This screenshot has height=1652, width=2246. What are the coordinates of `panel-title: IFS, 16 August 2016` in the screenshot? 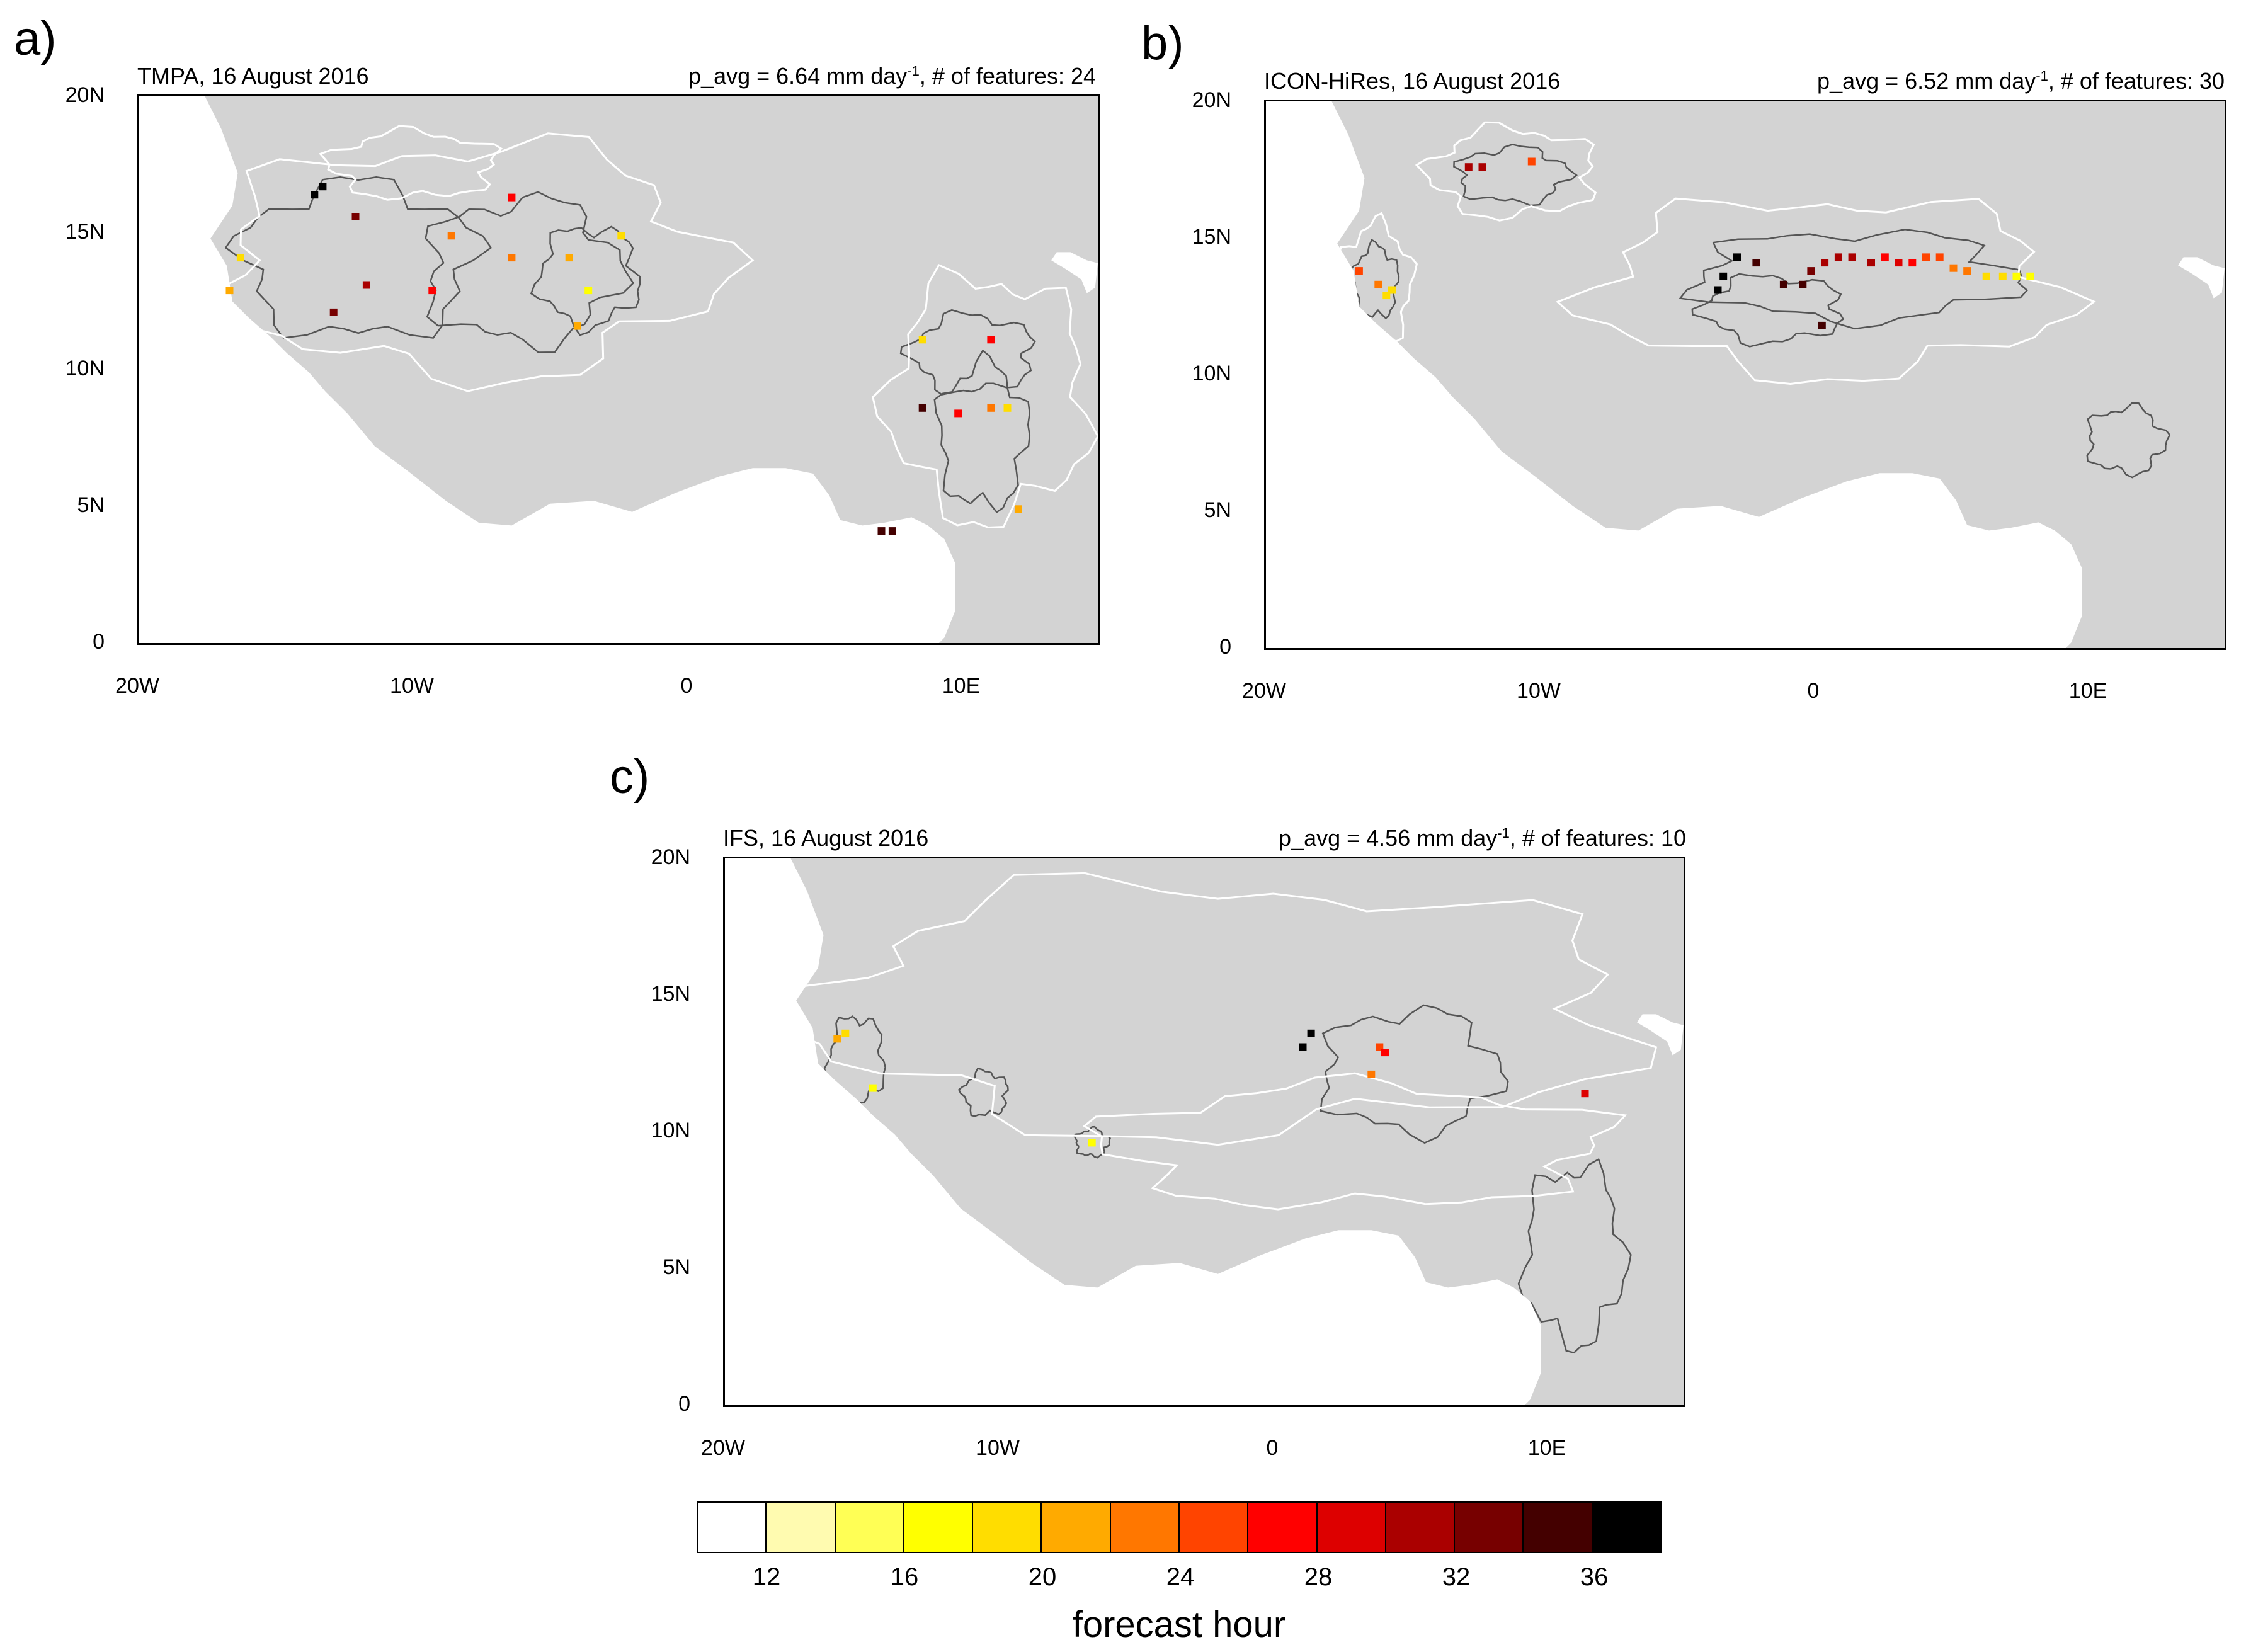 It's located at (826, 838).